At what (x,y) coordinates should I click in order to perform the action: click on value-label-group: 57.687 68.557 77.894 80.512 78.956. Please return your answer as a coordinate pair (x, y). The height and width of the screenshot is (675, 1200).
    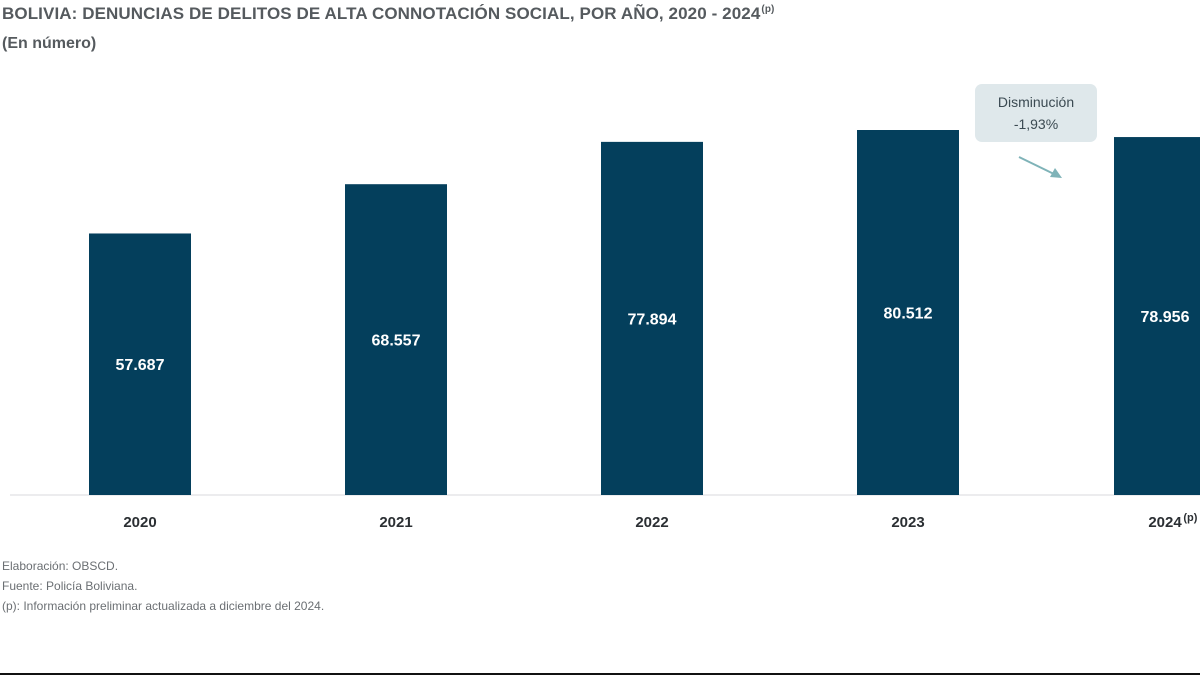
    Looking at the image, I should click on (653, 340).